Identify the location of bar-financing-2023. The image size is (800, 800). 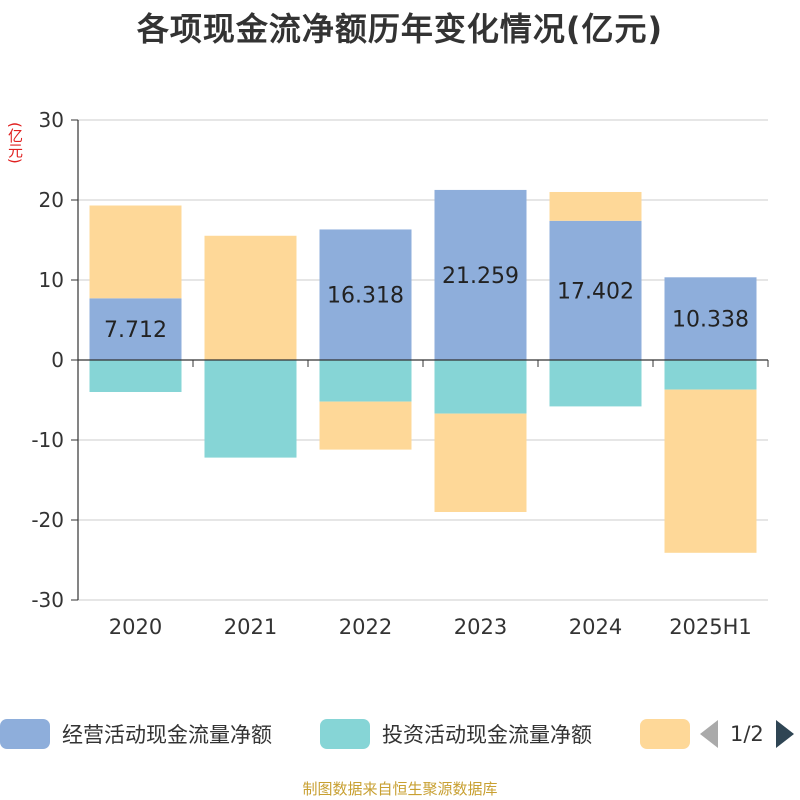
(480, 462).